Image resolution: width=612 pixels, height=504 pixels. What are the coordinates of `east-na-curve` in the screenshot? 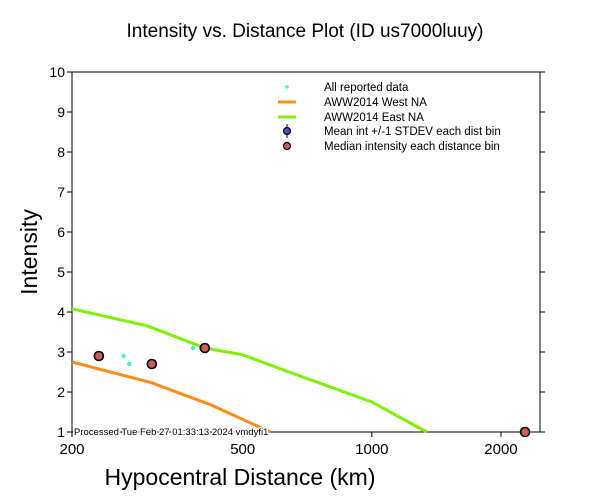 It's located at (249, 370).